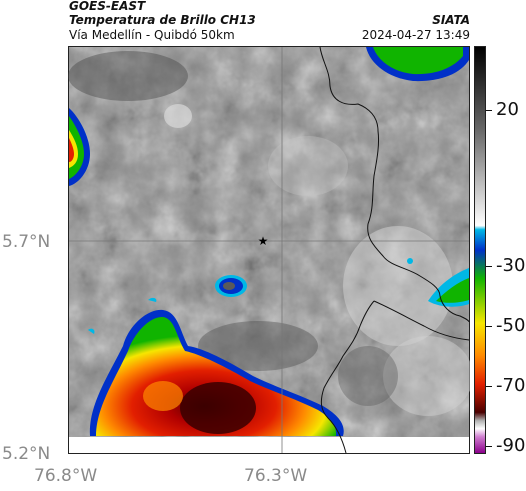 The width and height of the screenshot is (526, 491). What do you see at coordinates (26, 242) in the screenshot?
I see `lat-label-1: 5.7°N` at bounding box center [26, 242].